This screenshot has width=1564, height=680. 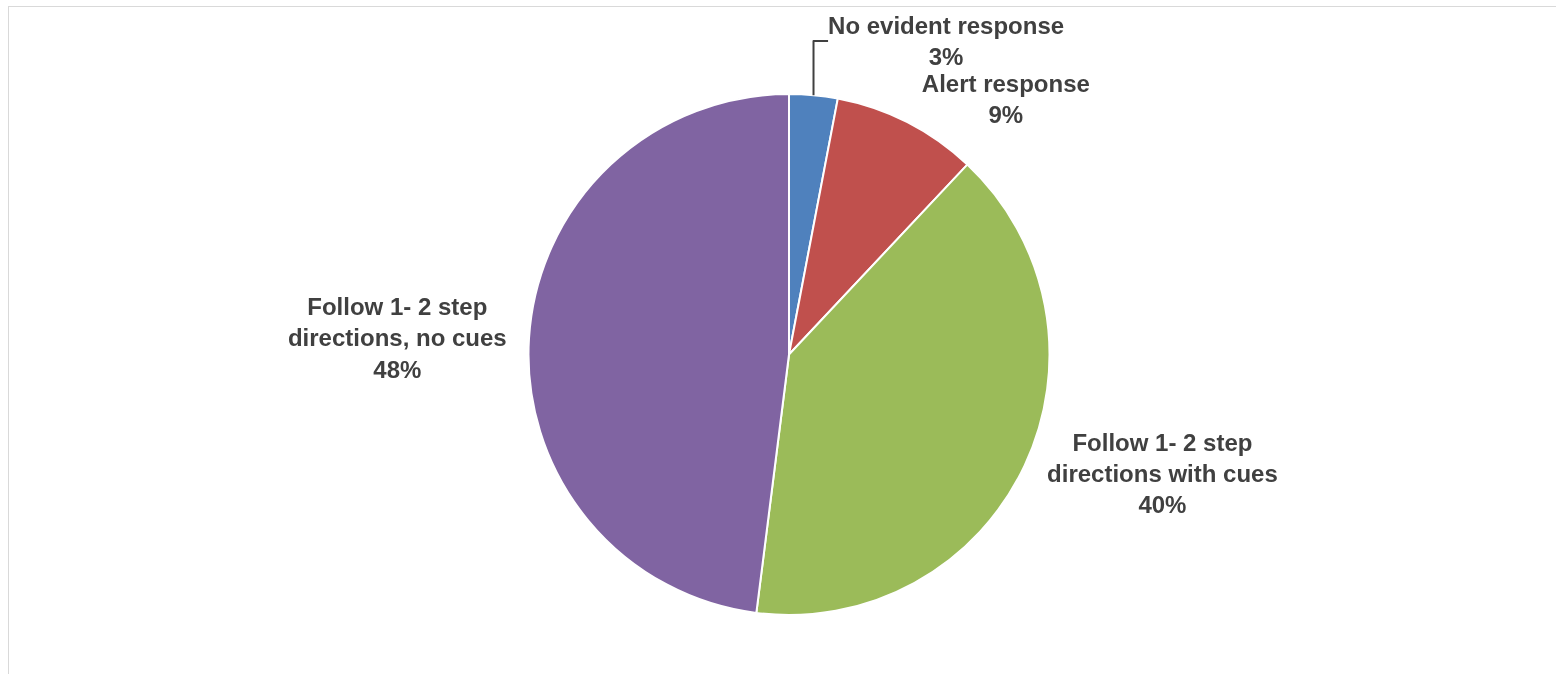 What do you see at coordinates (397, 322) in the screenshot?
I see `slice-label: Follow 1- 2 step directions, no cues` at bounding box center [397, 322].